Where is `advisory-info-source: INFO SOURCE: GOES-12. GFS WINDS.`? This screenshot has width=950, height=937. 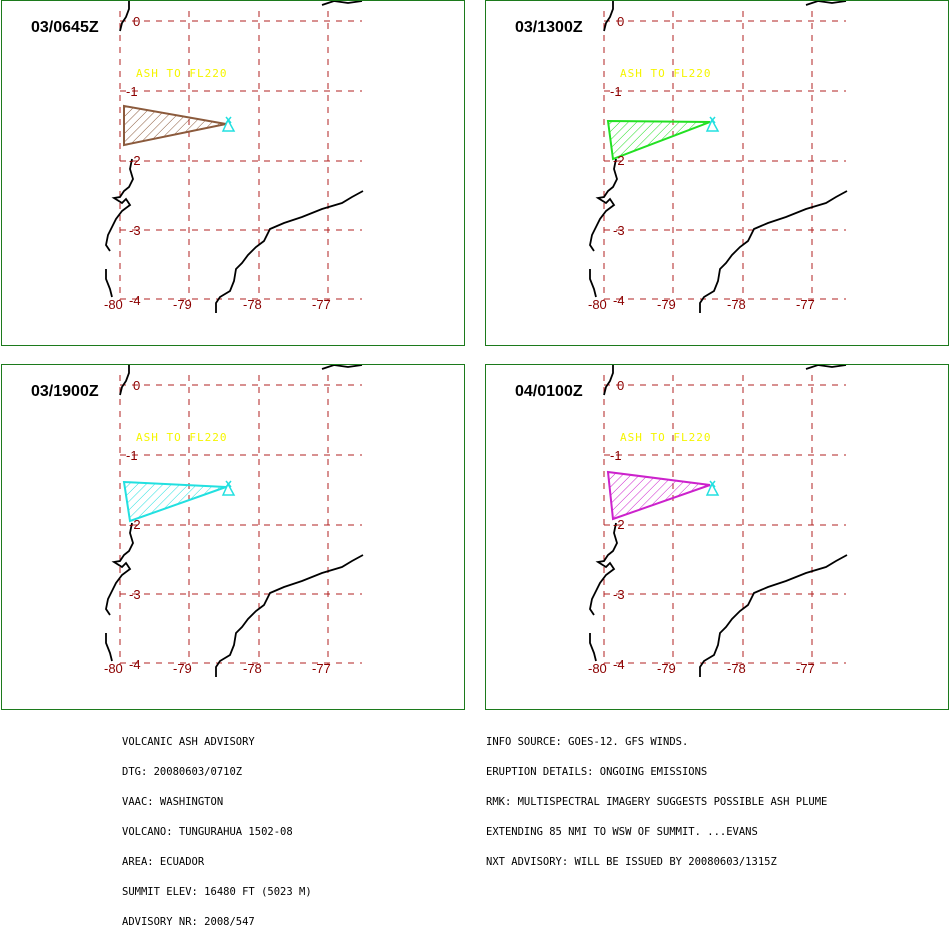 advisory-info-source: INFO SOURCE: GOES-12. GFS WINDS. is located at coordinates (587, 742).